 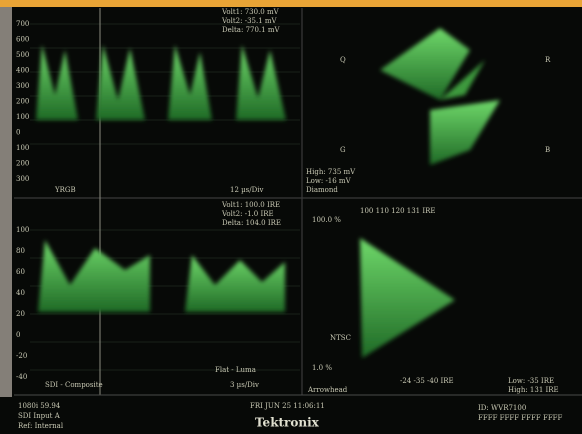 I want to click on scale-label: 60, so click(x=20, y=272).